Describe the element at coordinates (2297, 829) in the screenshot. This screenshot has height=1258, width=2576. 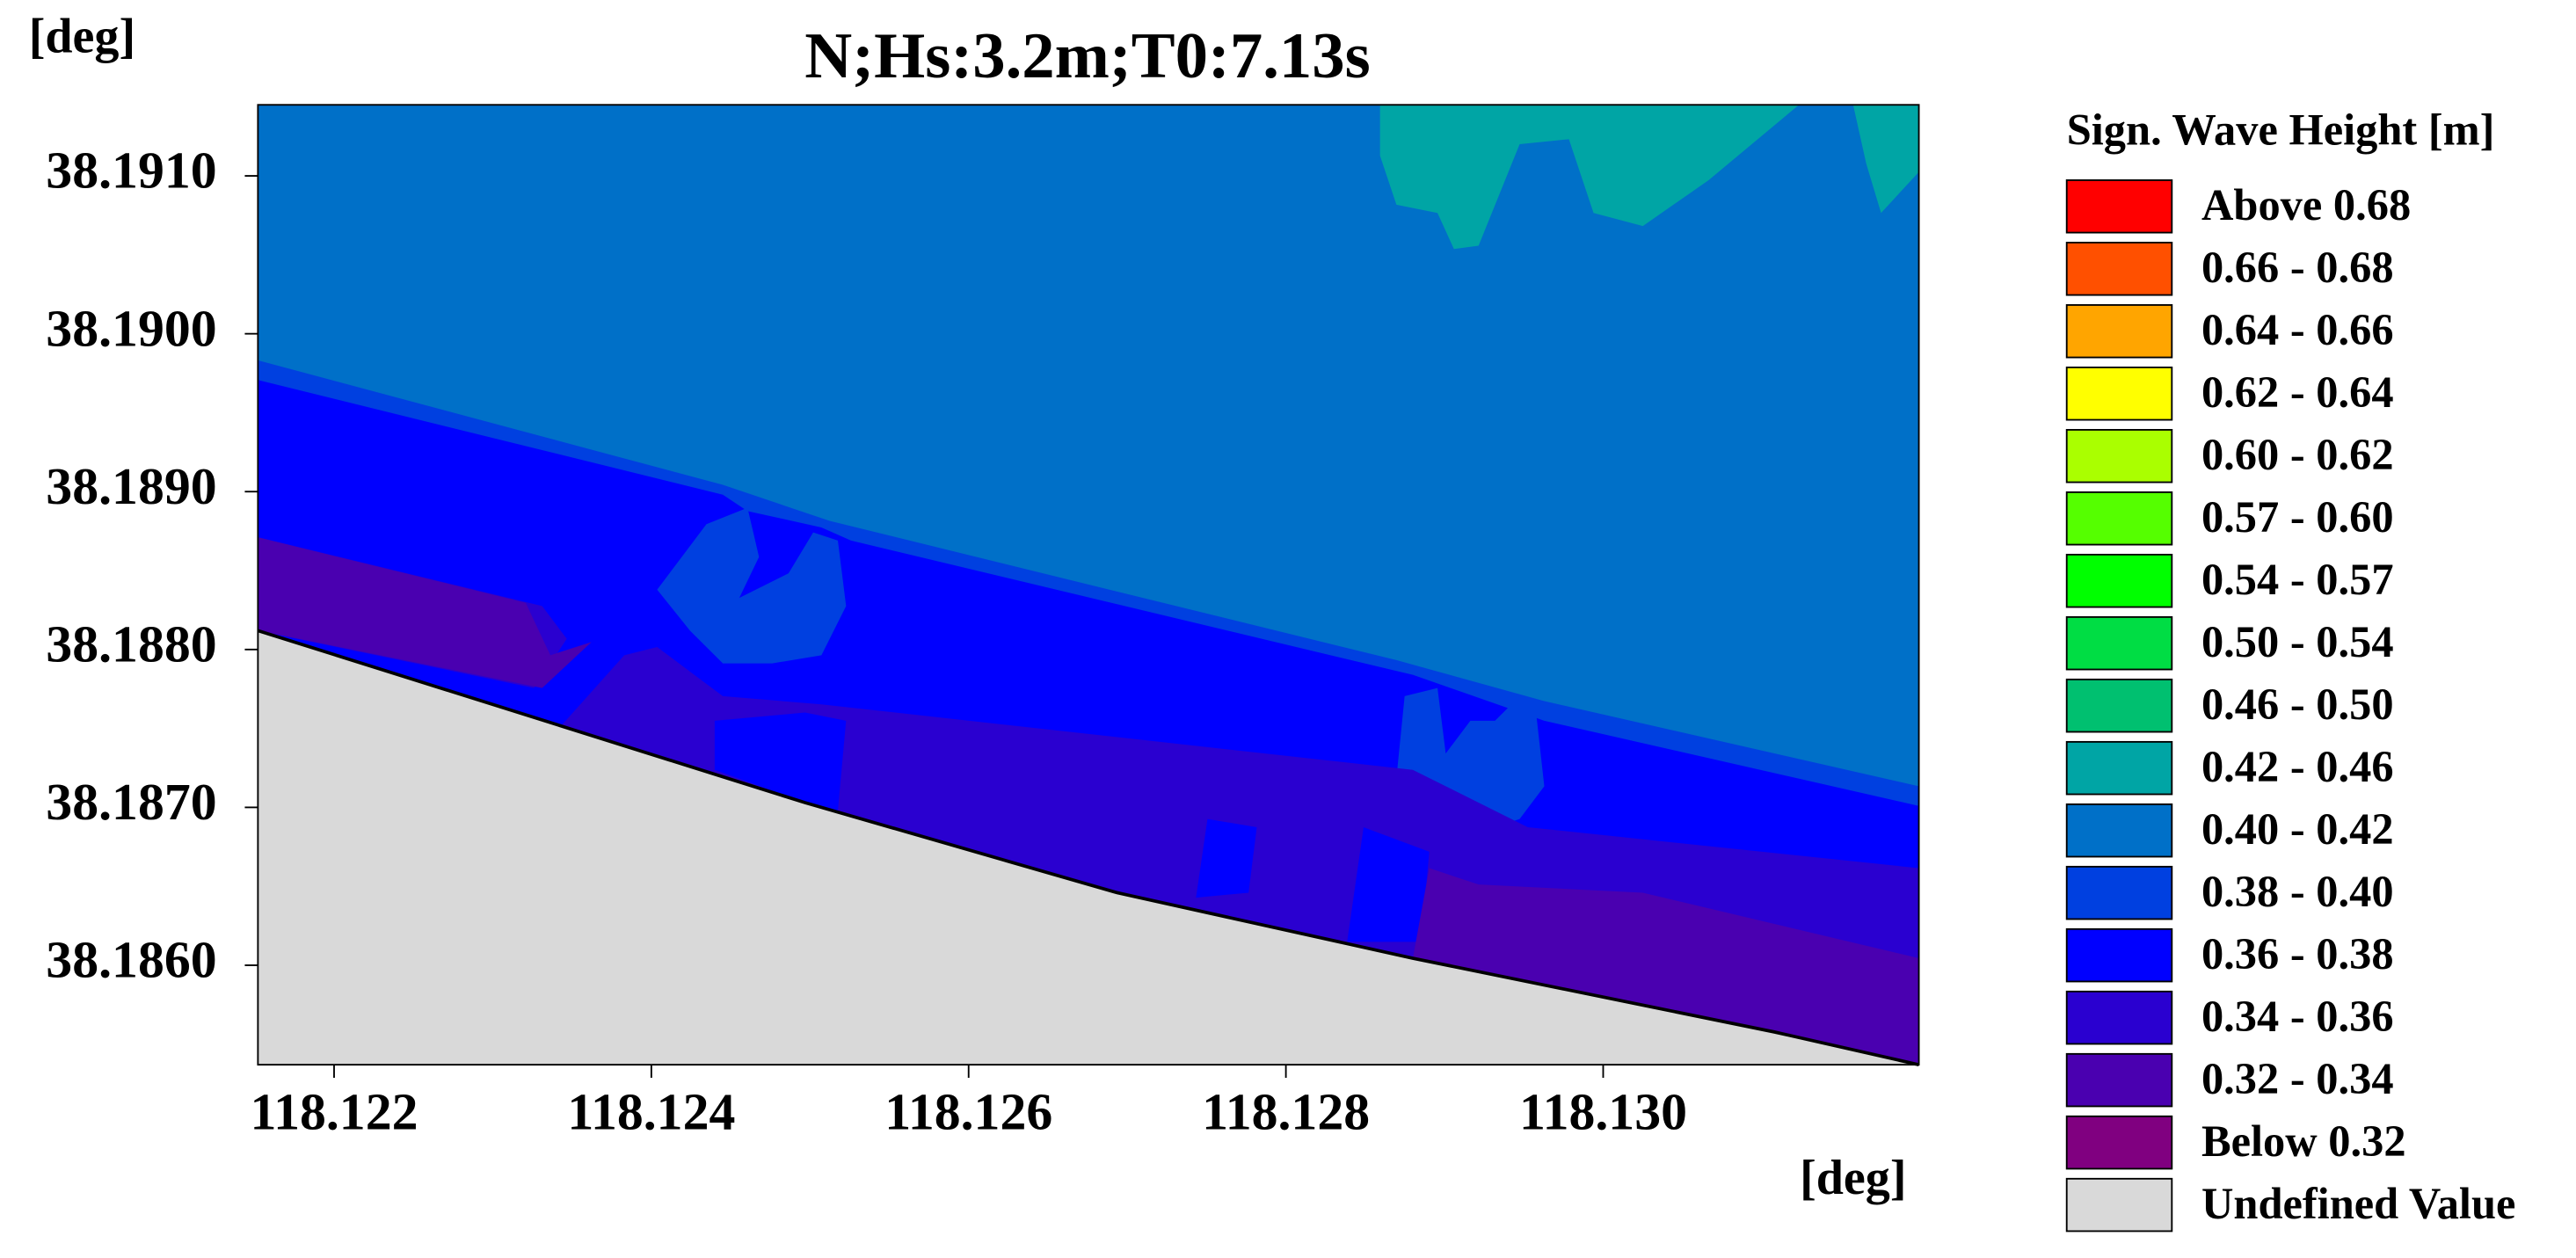
I see `legend-label: 0.40 - 0.42` at that location.